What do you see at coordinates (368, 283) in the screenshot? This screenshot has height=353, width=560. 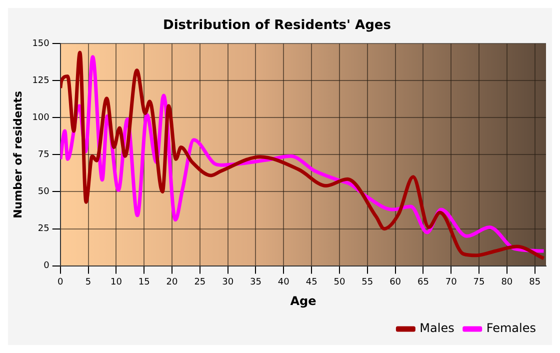 I see `x-tick-label: 55` at bounding box center [368, 283].